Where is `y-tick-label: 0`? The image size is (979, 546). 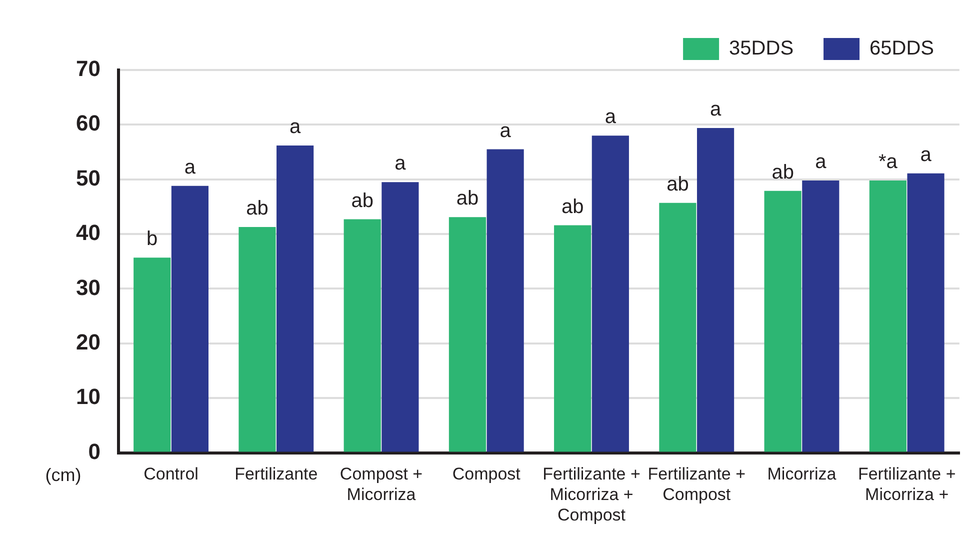
y-tick-label: 0 is located at coordinates (94, 451).